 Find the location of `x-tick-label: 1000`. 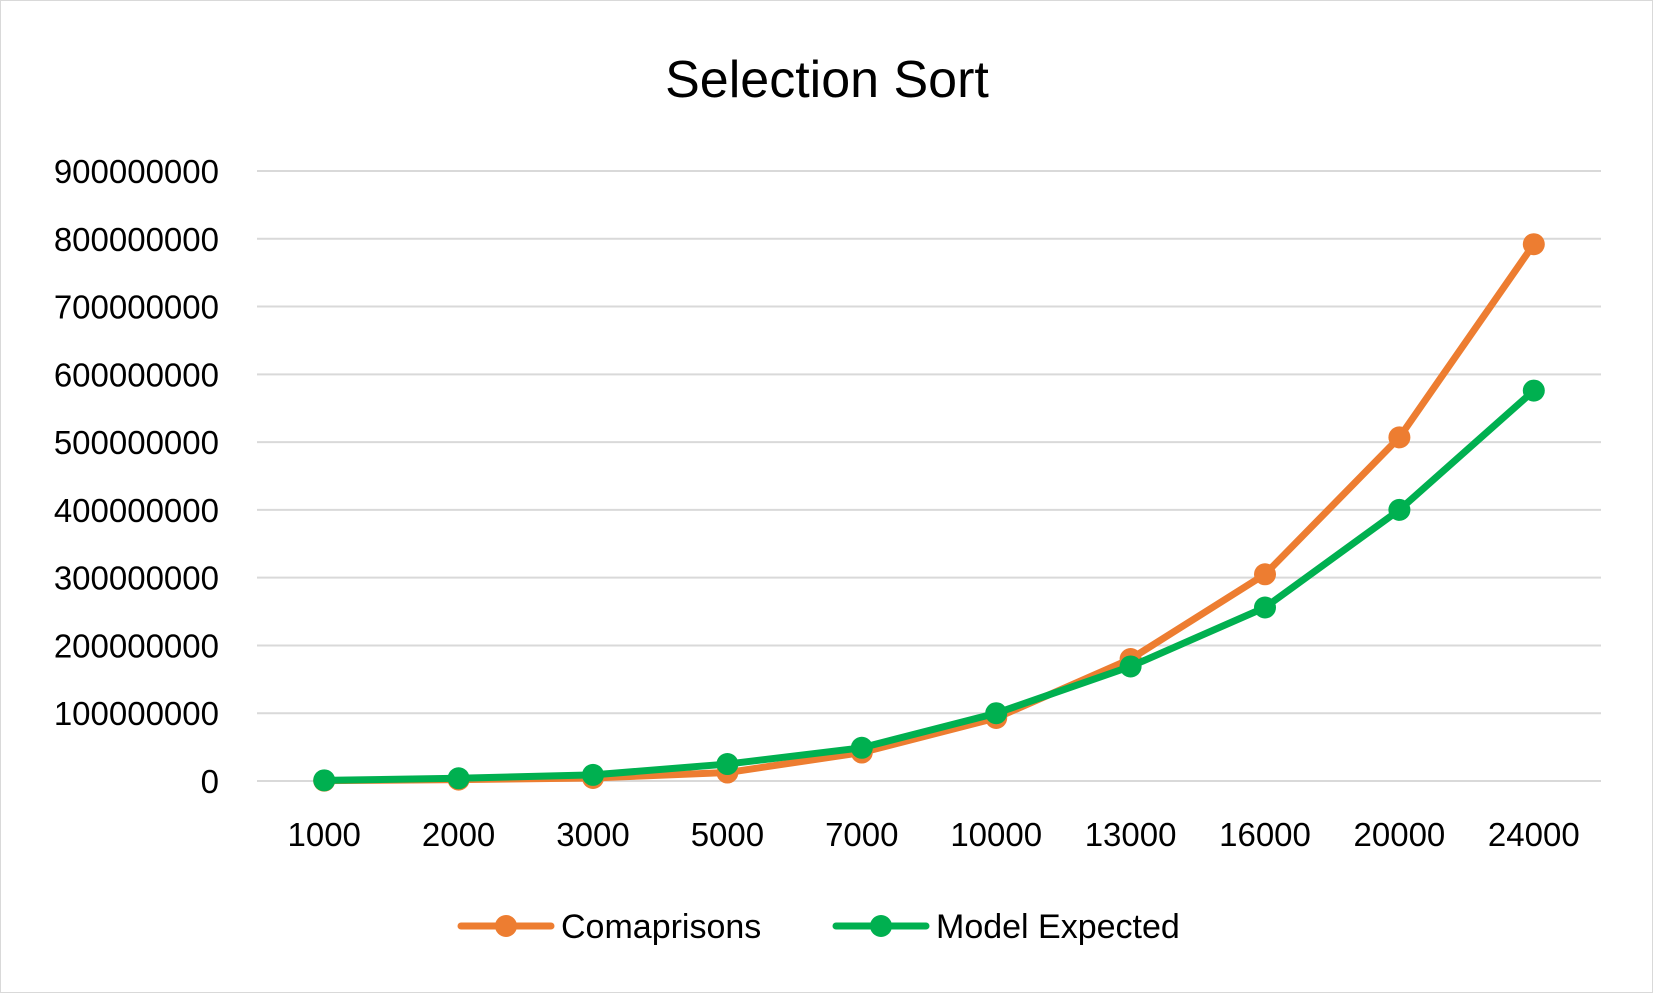

x-tick-label: 1000 is located at coordinates (323, 834).